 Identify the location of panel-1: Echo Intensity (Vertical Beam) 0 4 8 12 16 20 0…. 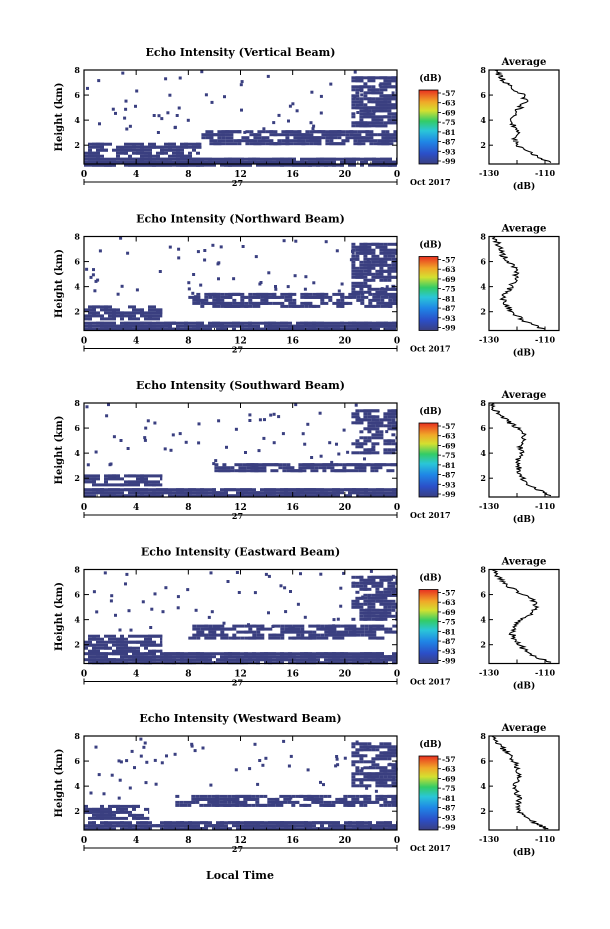
(307, 119).